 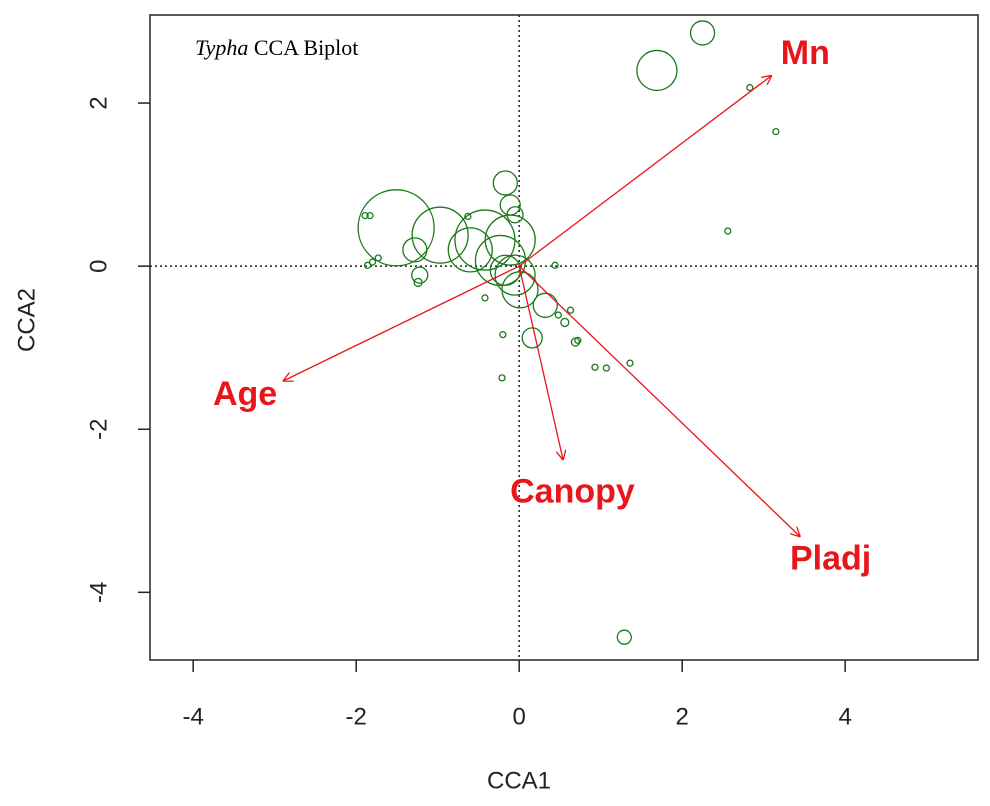 What do you see at coordinates (306, 47) in the screenshot?
I see `title-text: CCA Biplot` at bounding box center [306, 47].